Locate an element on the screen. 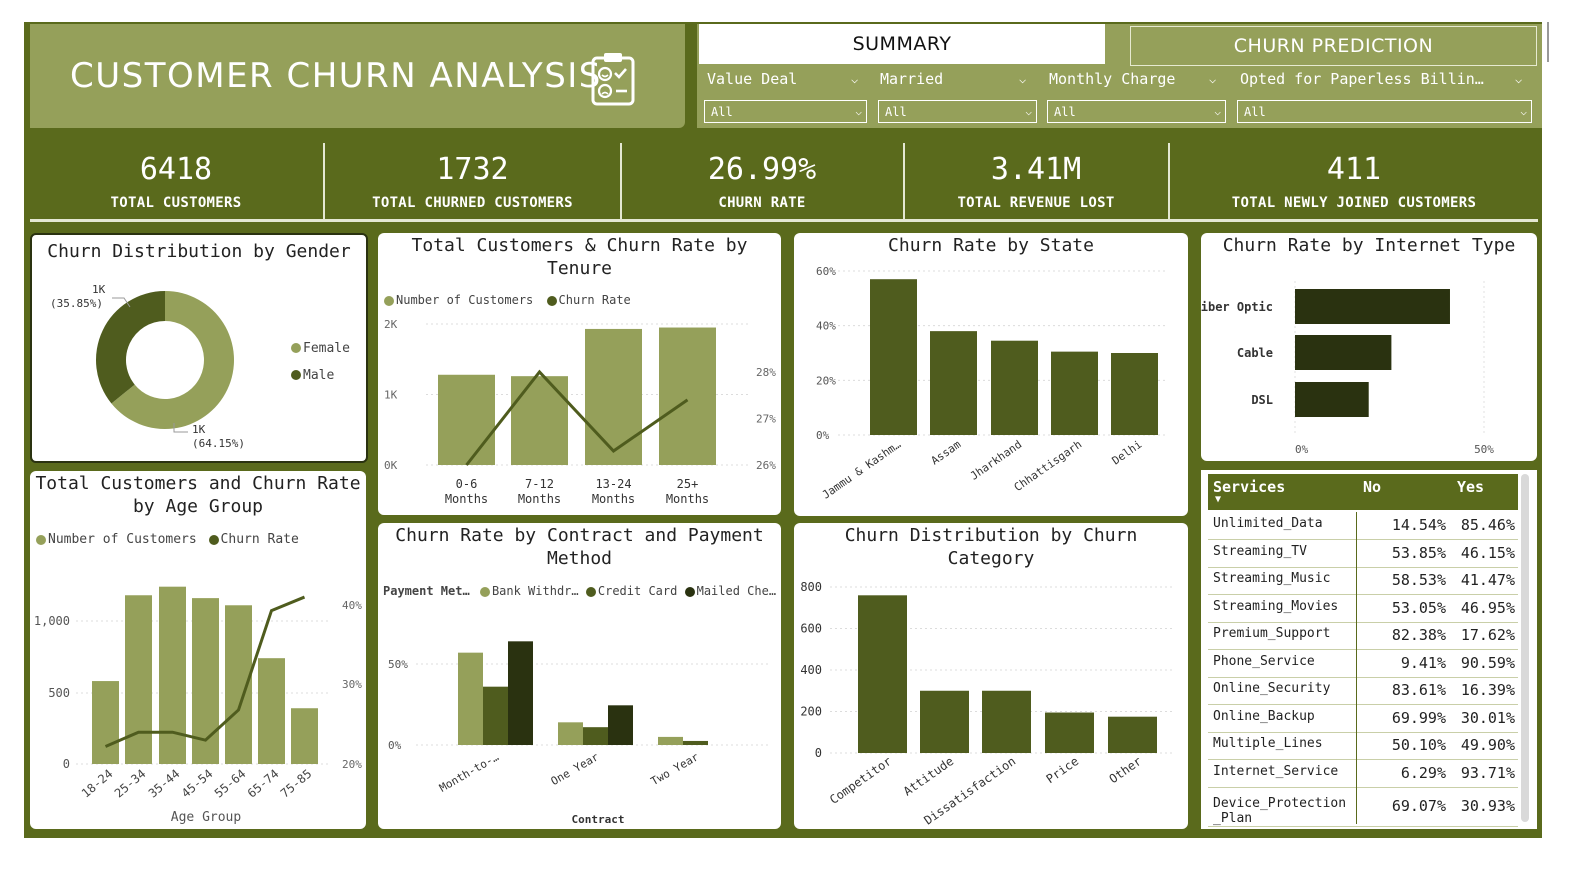 The width and height of the screenshot is (1596, 878). x-tick-label: Delhi is located at coordinates (1127, 453).